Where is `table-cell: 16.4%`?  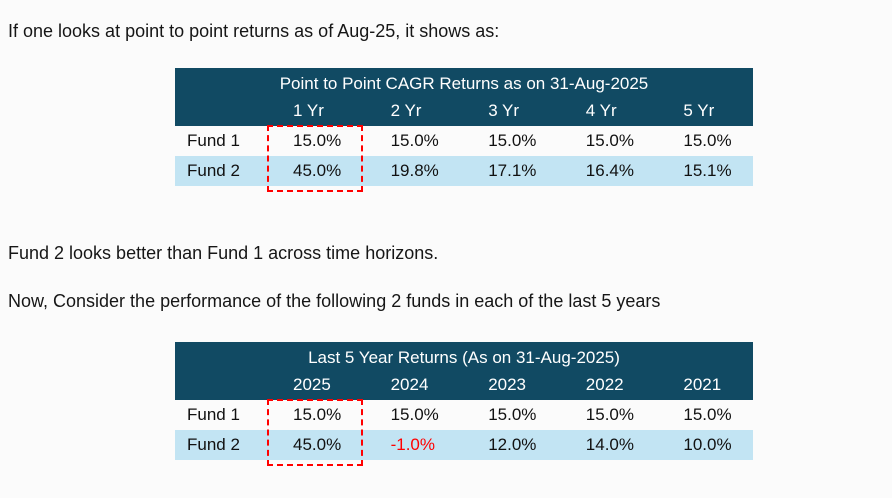 table-cell: 16.4% is located at coordinates (609, 170).